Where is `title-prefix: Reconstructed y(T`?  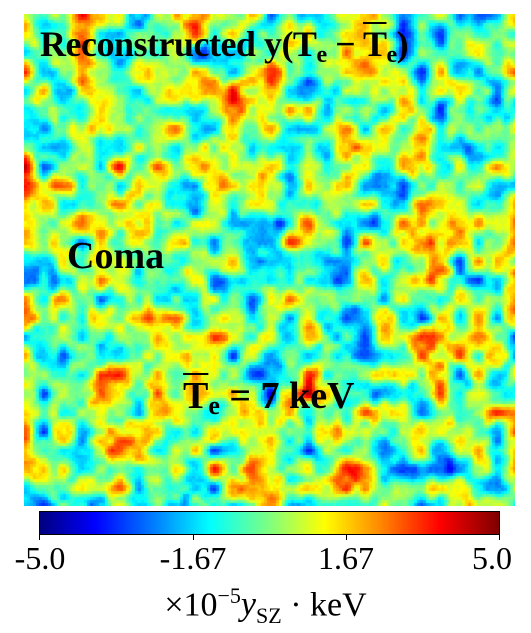
title-prefix: Reconstructed y(T is located at coordinates (178, 44).